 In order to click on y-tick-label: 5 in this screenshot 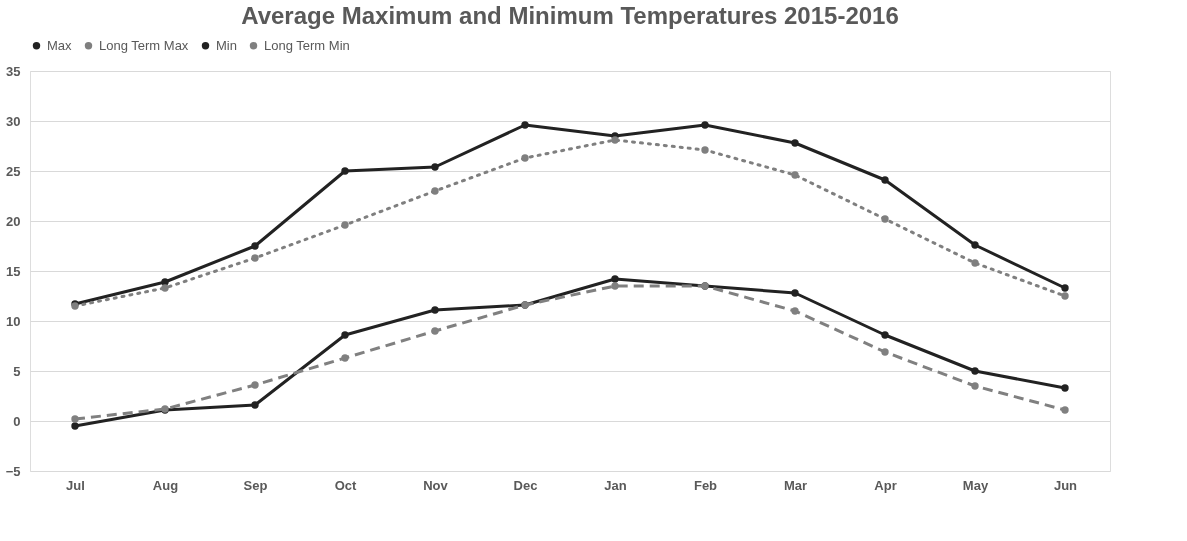, I will do `click(17, 371)`.